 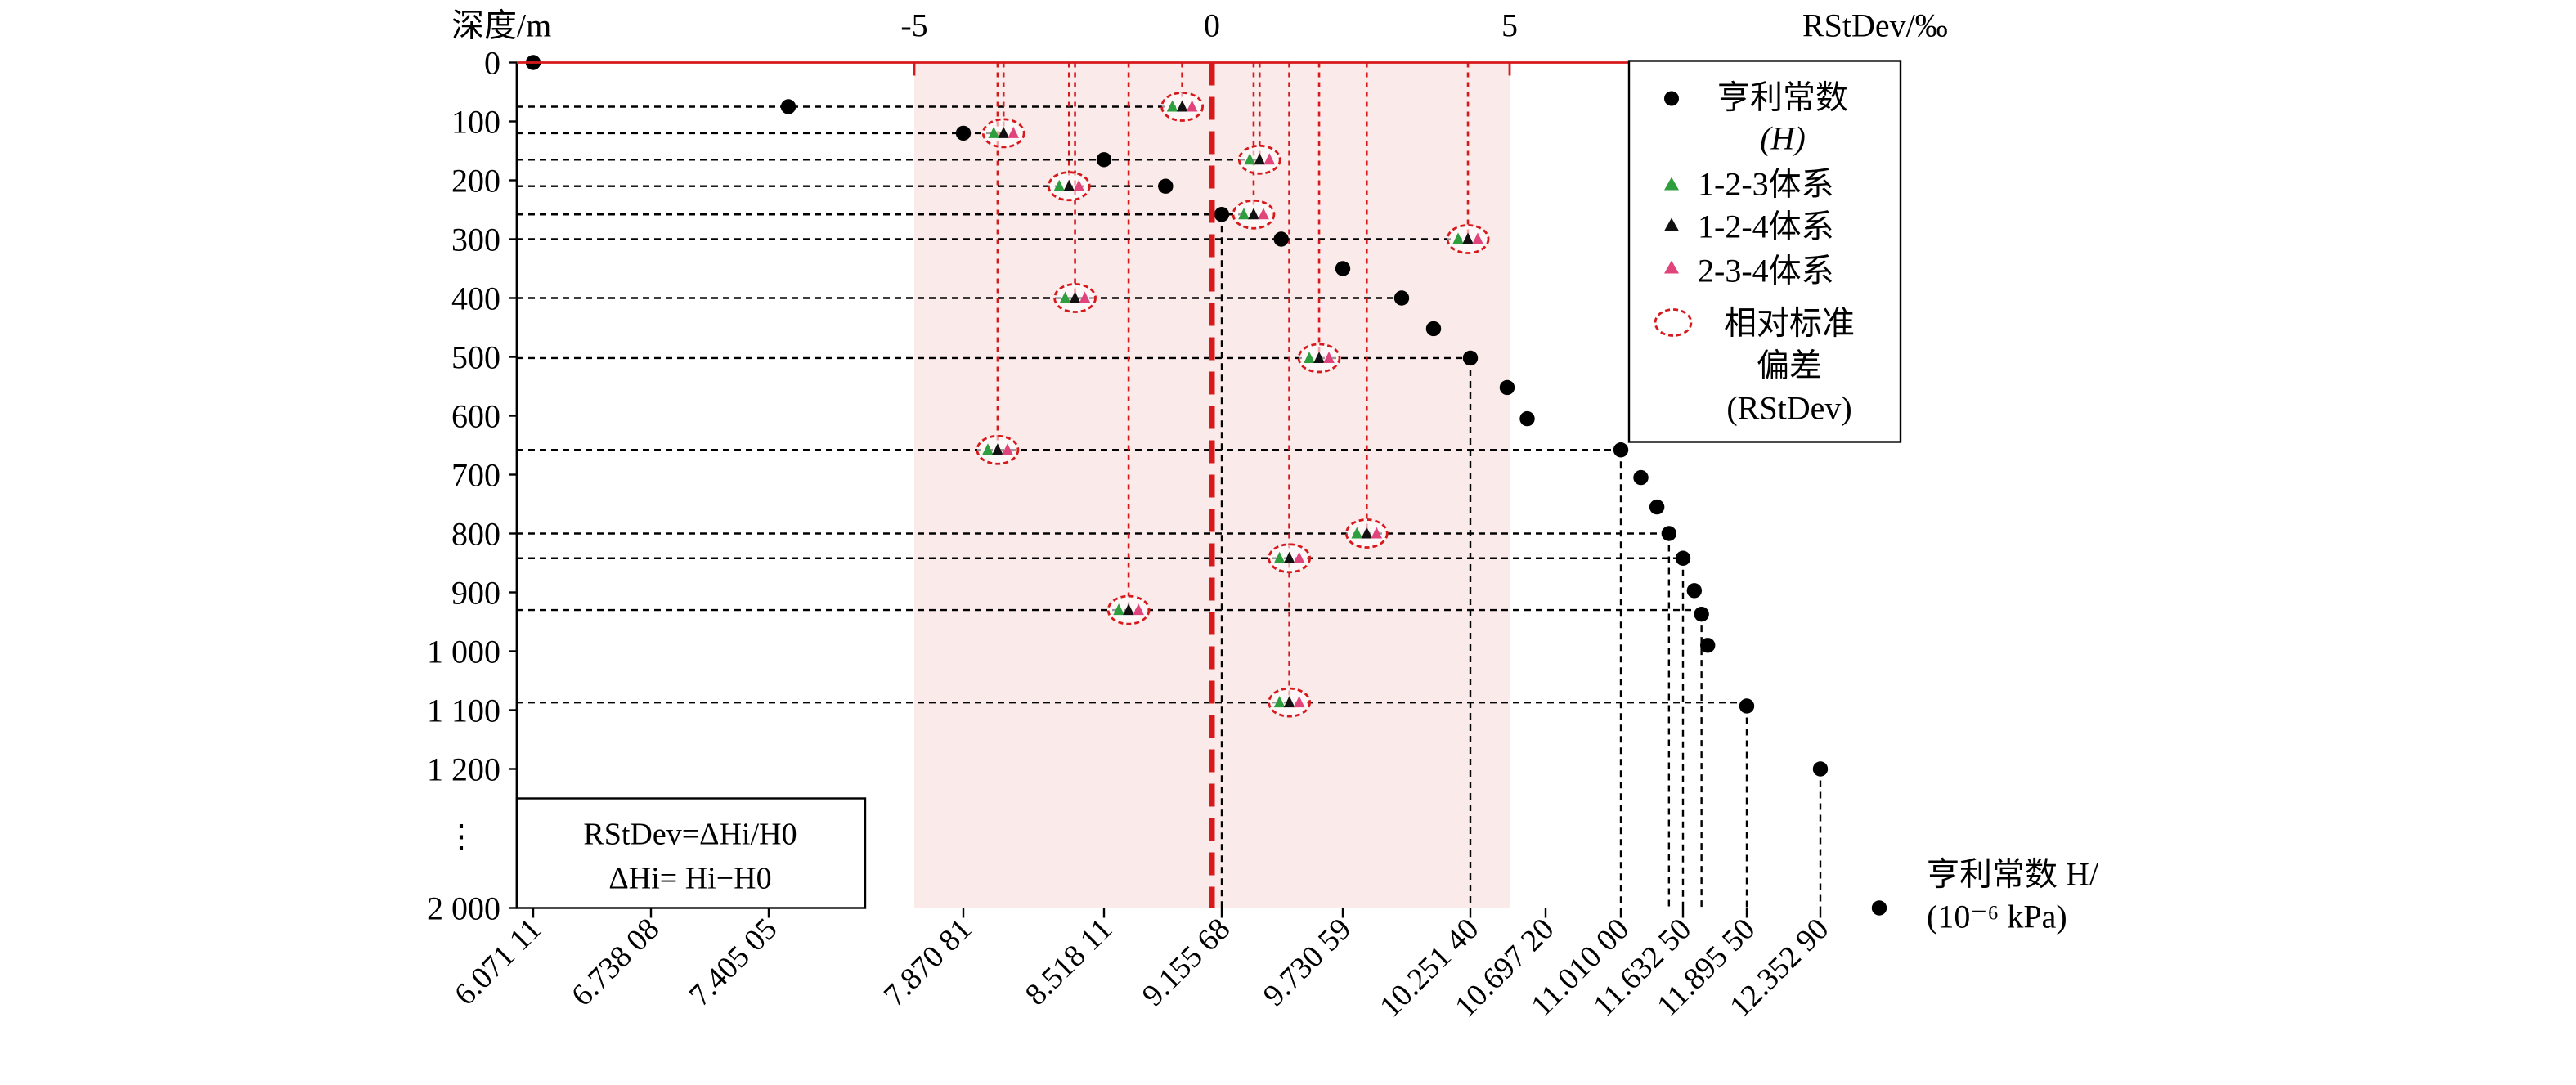 I want to click on depth-tick-label: 600, so click(x=476, y=416).